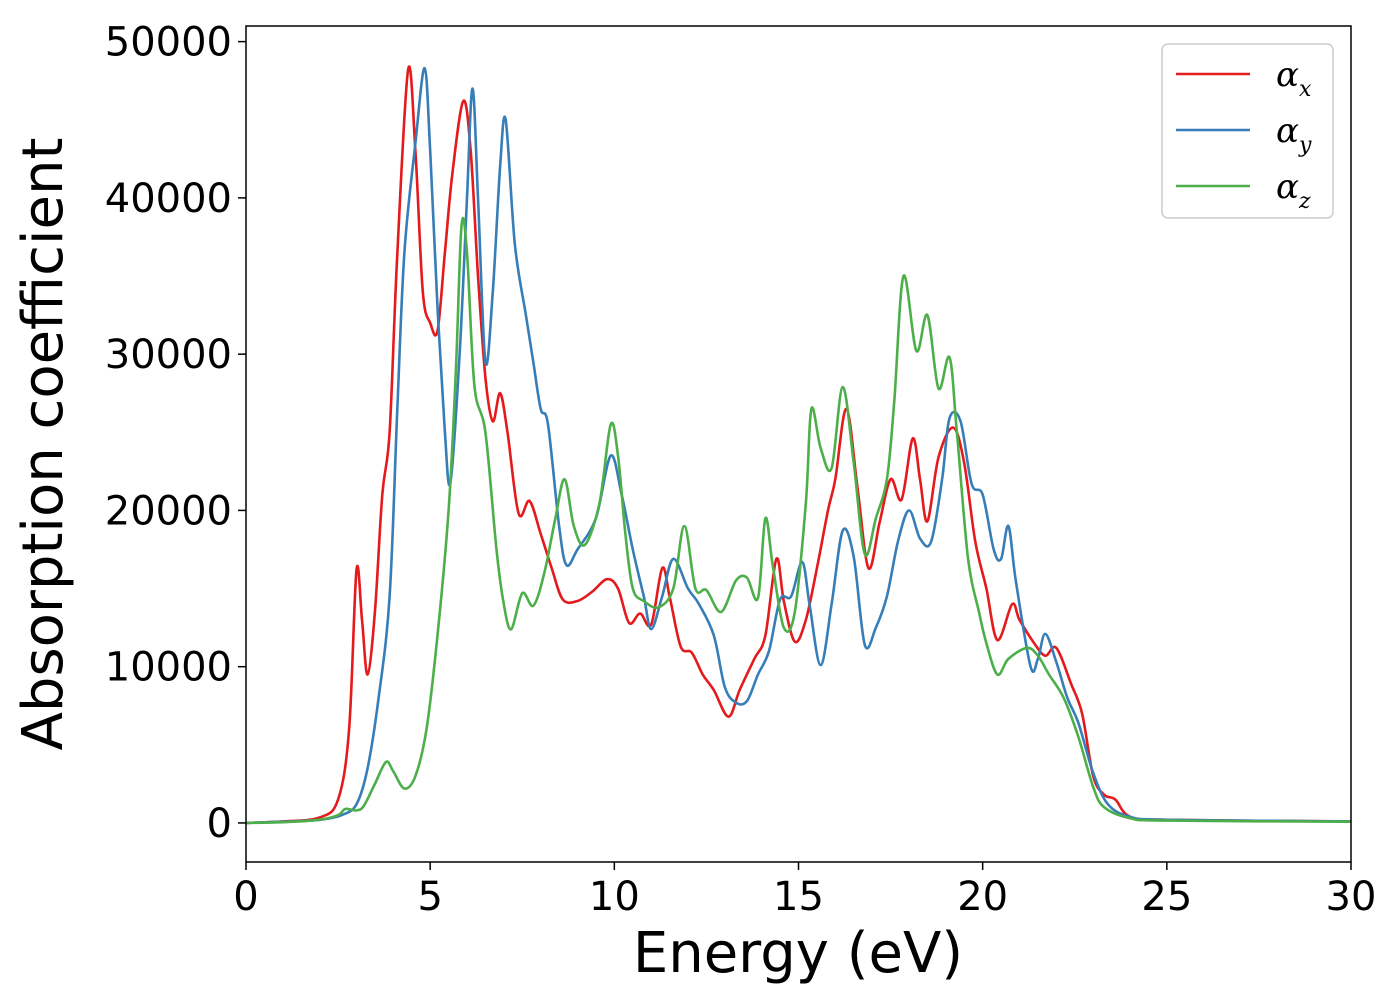 Image resolution: width=1400 pixels, height=1000 pixels. I want to click on x-tick-label: 0, so click(245, 897).